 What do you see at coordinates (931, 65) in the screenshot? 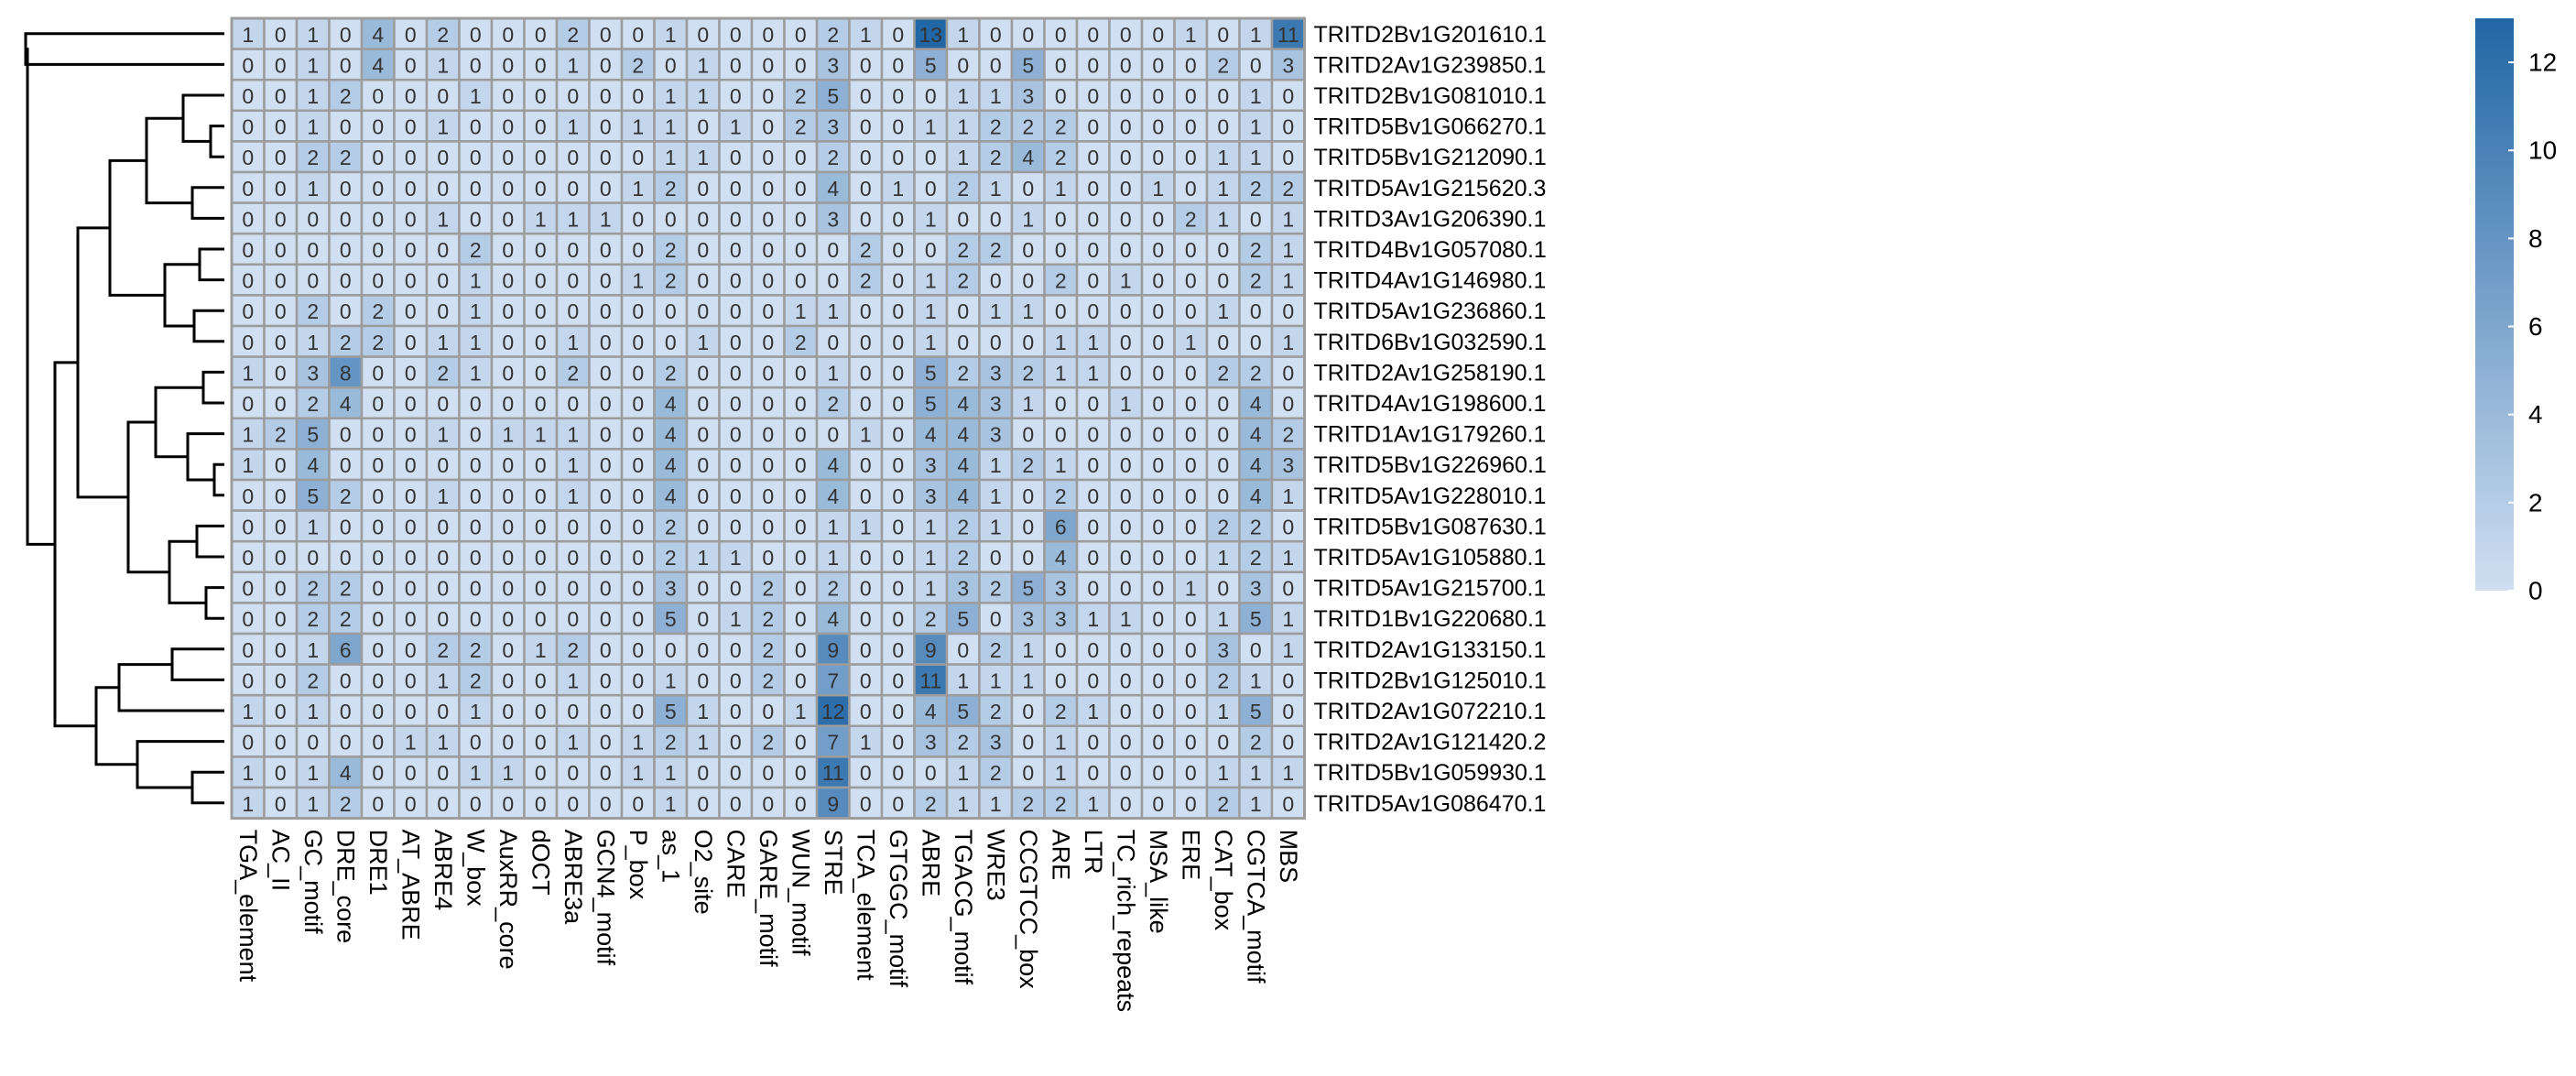
I see `cell-value: 5` at bounding box center [931, 65].